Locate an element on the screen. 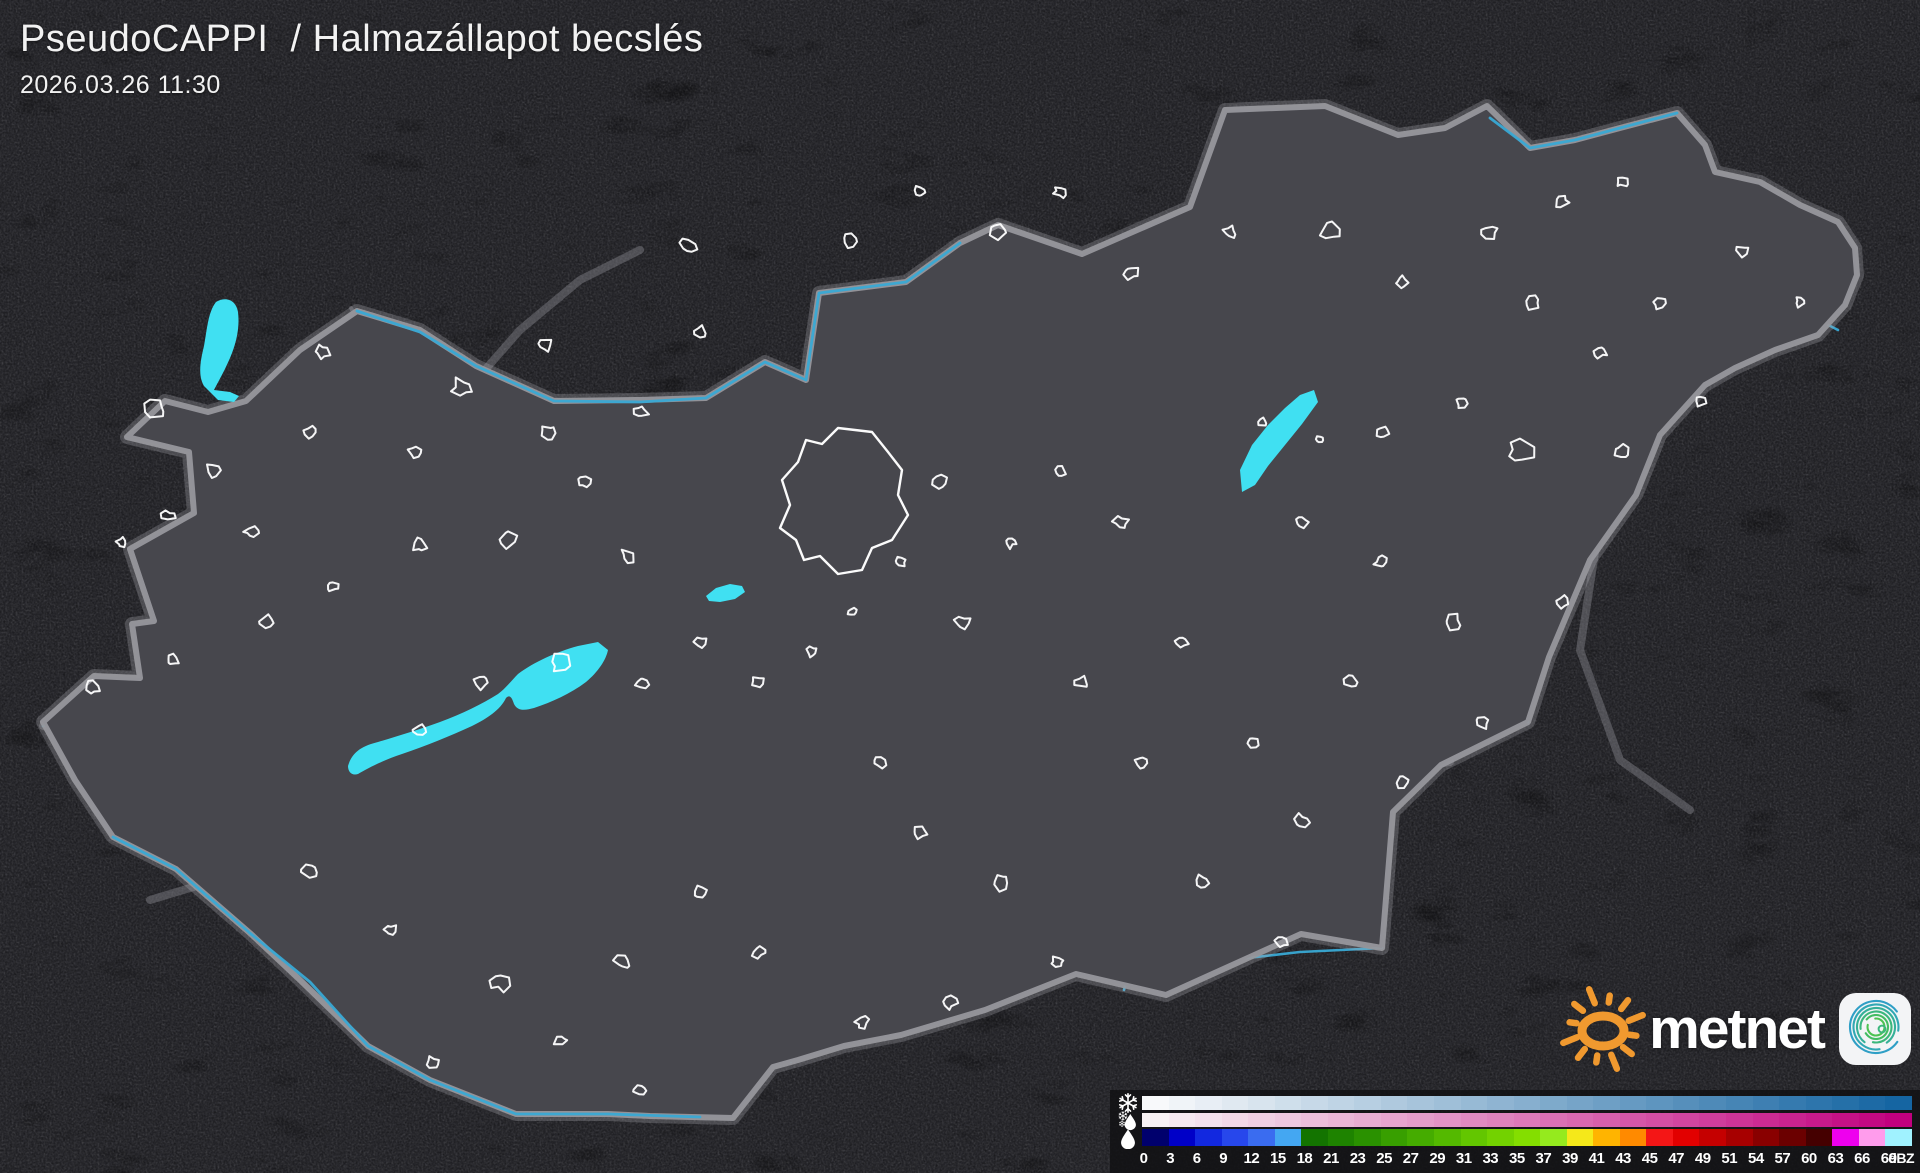  dbz-unit: dBZ is located at coordinates (1901, 1157).